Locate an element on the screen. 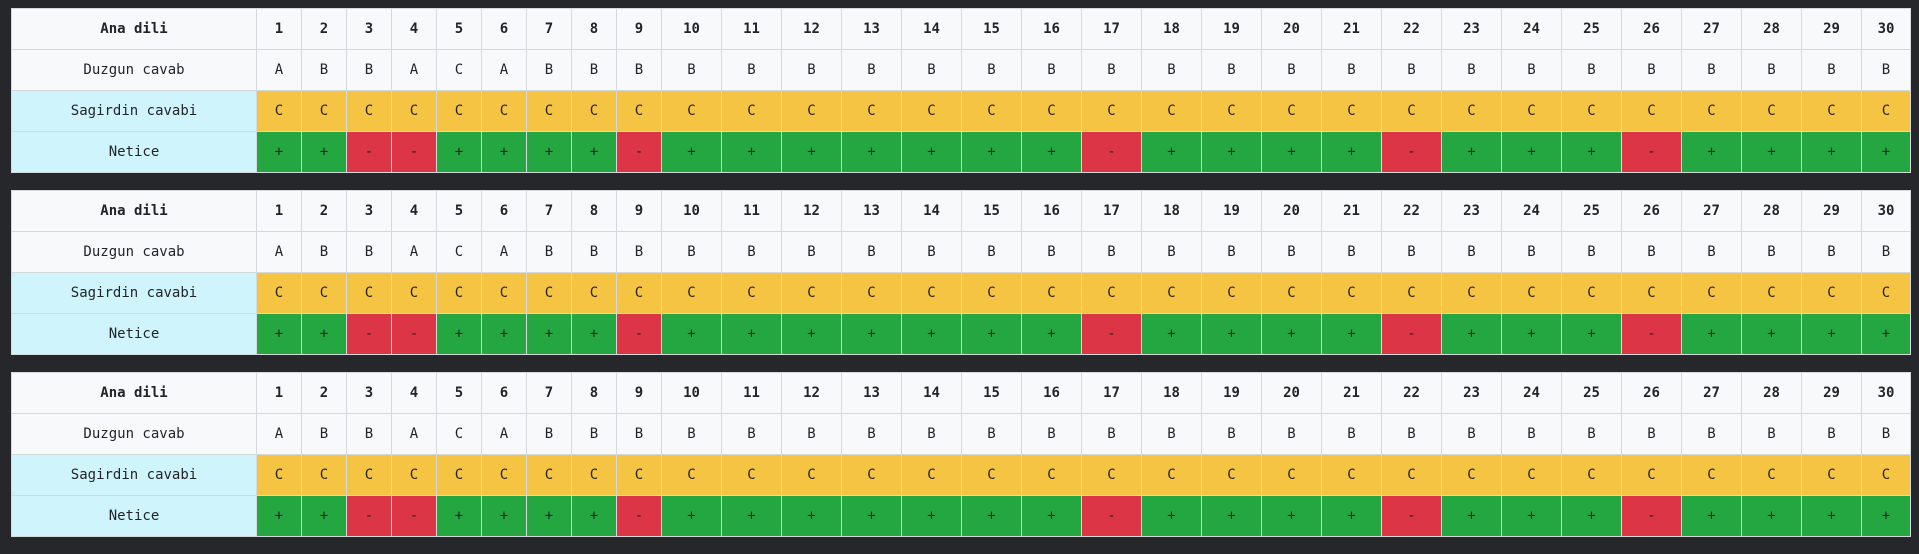  question-number: 20 is located at coordinates (1291, 211).